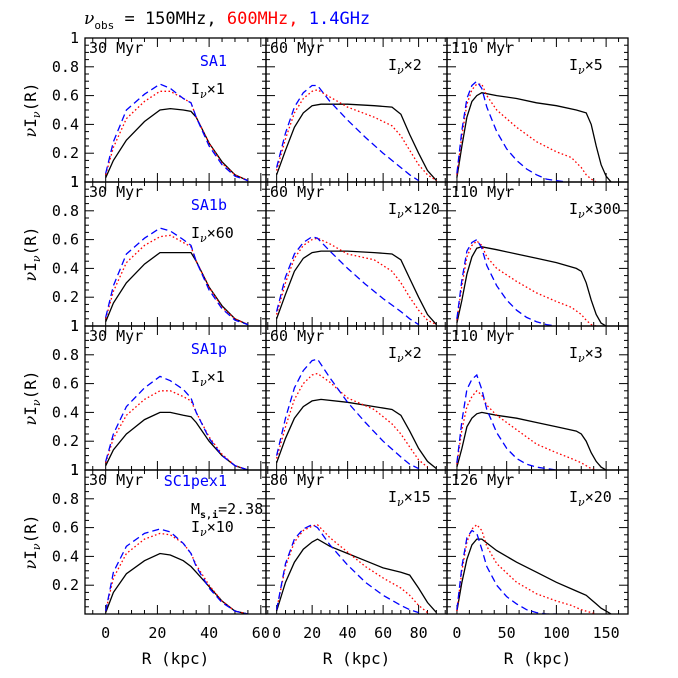 Image resolution: width=678 pixels, height=678 pixels. Describe the element at coordinates (227, 510) in the screenshot. I see `mach-number-label: Ms,i=2.38` at that location.